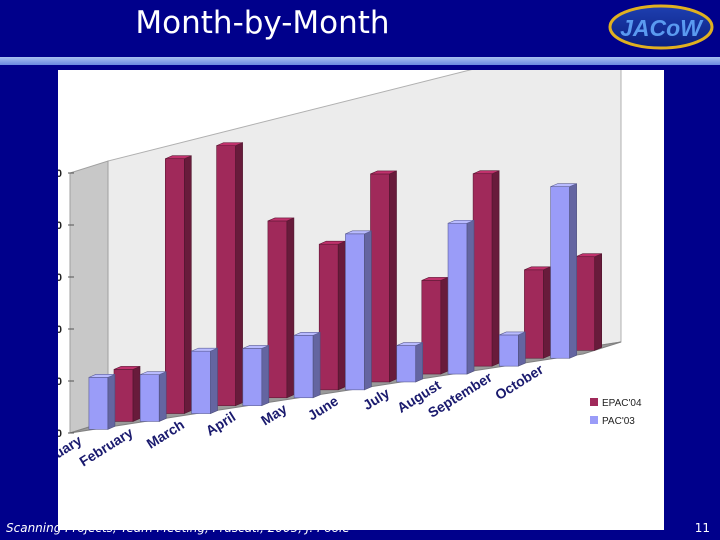 The height and width of the screenshot is (540, 720). Describe the element at coordinates (461, 221) in the screenshot. I see `bar-pac03-august-top` at that location.